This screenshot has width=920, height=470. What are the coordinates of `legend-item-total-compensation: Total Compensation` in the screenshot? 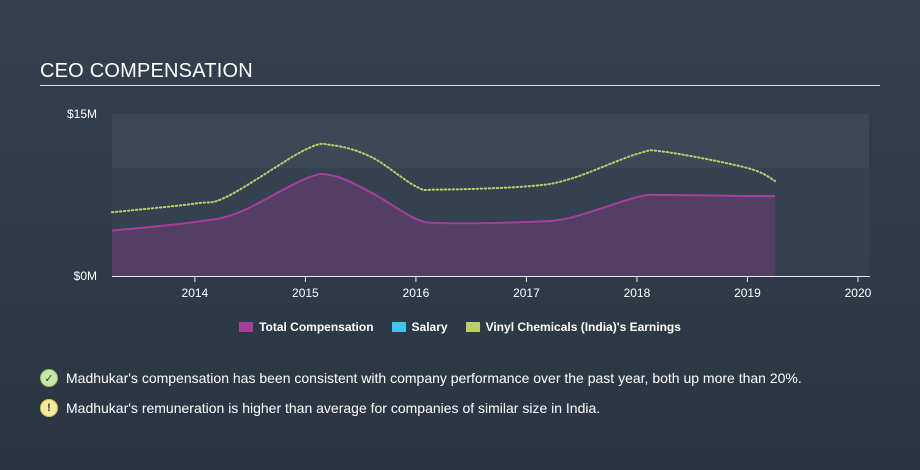 It's located at (306, 327).